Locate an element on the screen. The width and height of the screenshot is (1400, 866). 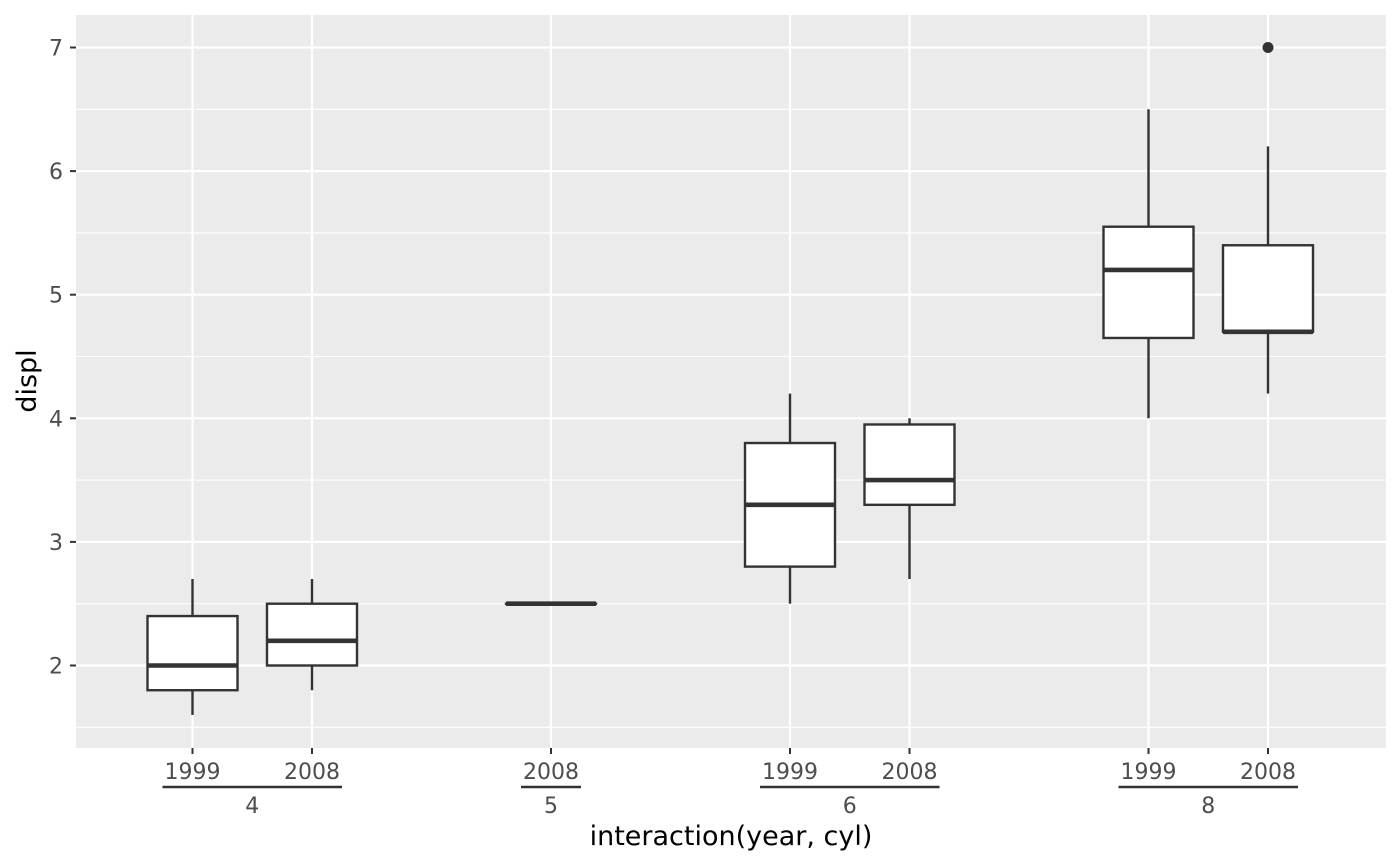
x-group-label-cyl: 6 is located at coordinates (850, 806).